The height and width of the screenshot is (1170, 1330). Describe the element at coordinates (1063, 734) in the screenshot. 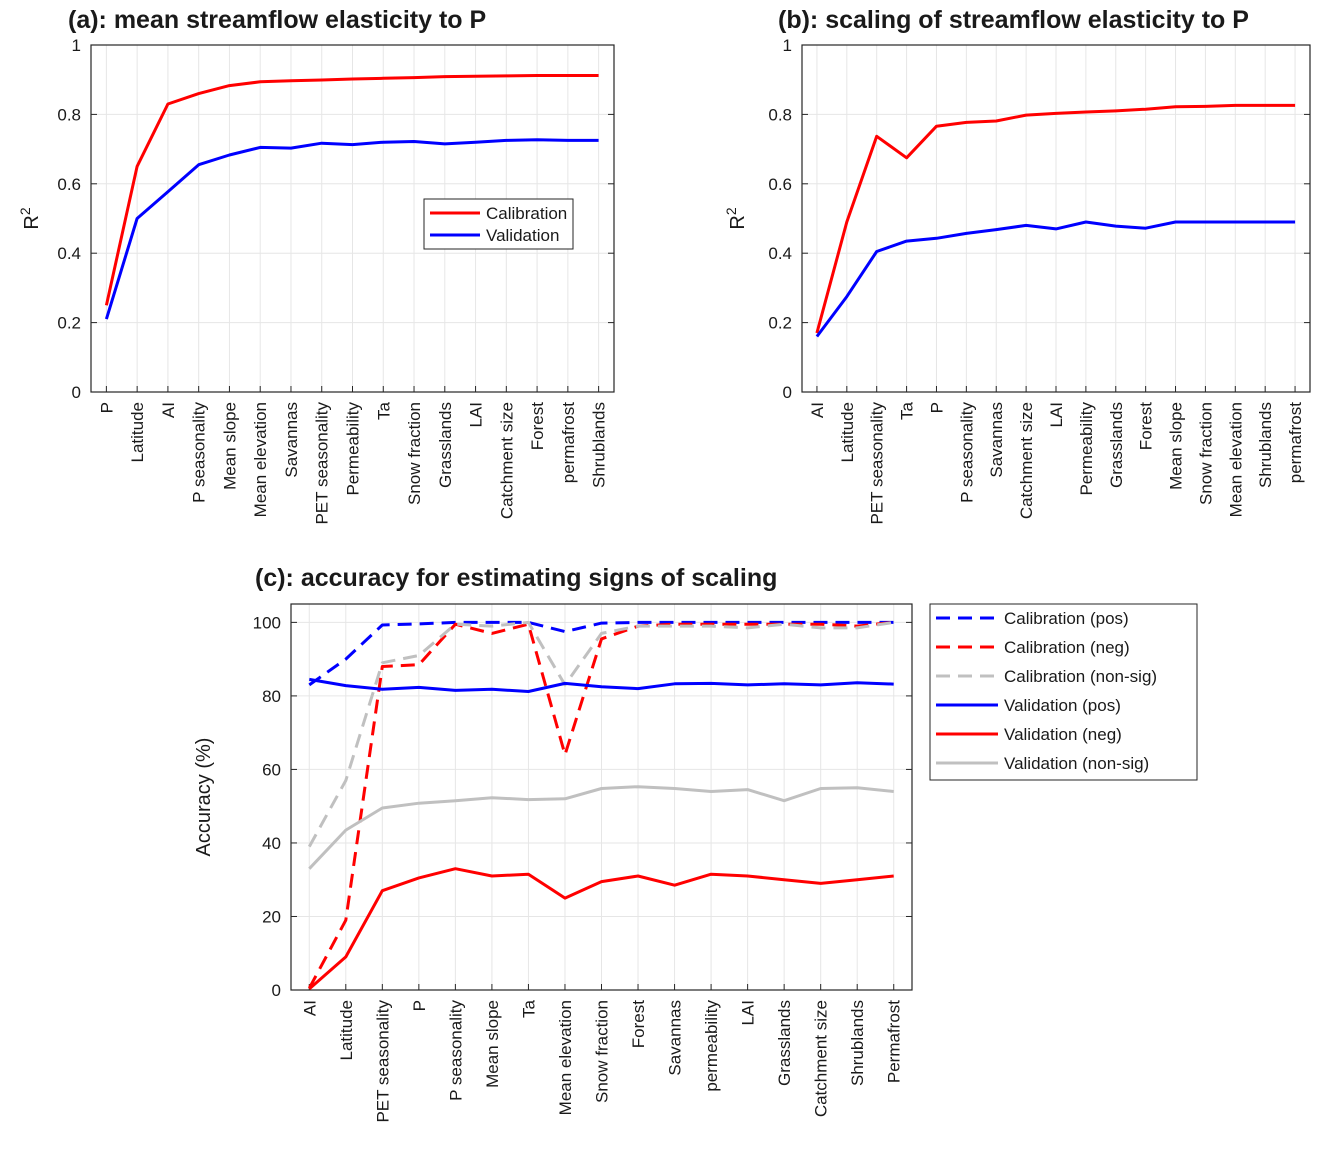

I see `legend-label: Validation (neg)` at that location.